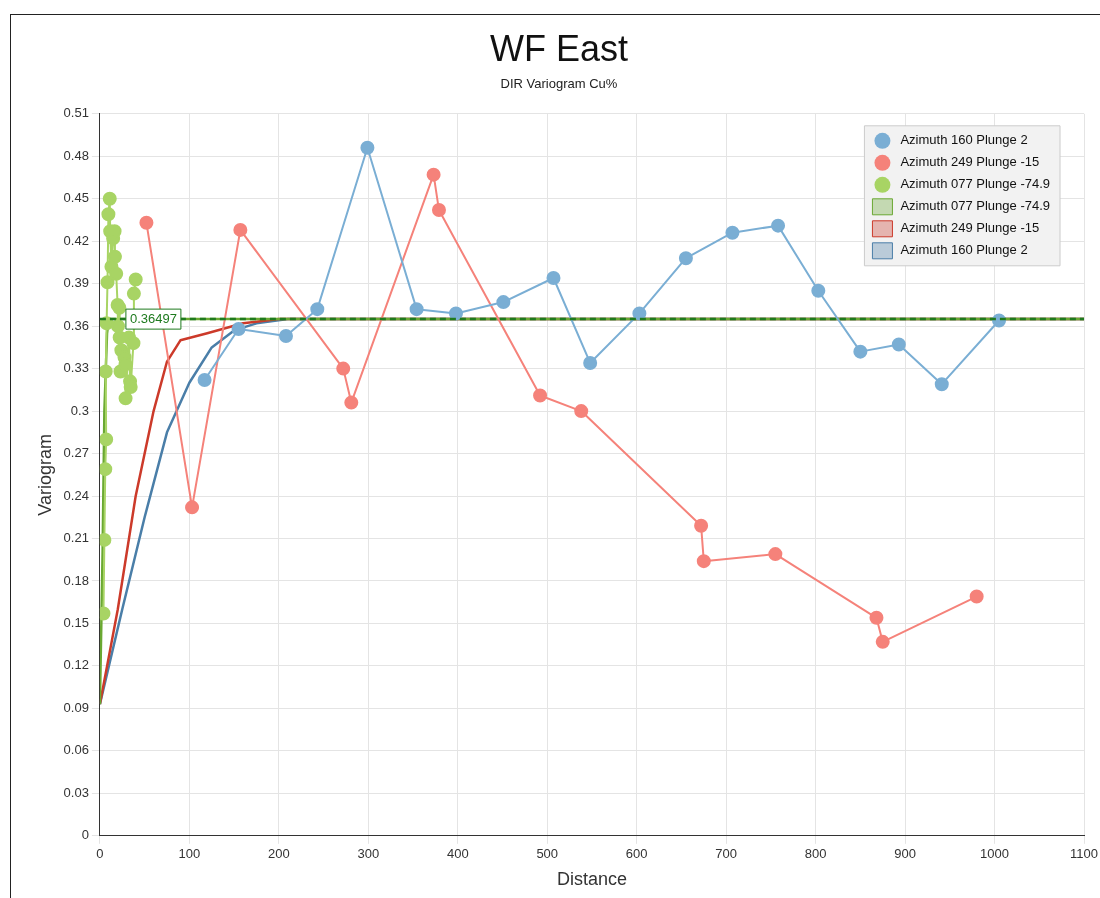 This screenshot has width=1100, height=898. I want to click on y-tick-label: 0.03, so click(76, 792).